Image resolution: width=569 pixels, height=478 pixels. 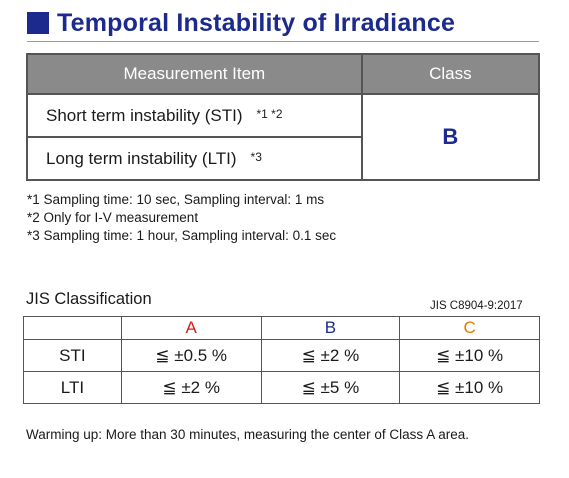 What do you see at coordinates (330, 387) in the screenshot?
I see `jis-cell-b: ≦ ±5 %` at bounding box center [330, 387].